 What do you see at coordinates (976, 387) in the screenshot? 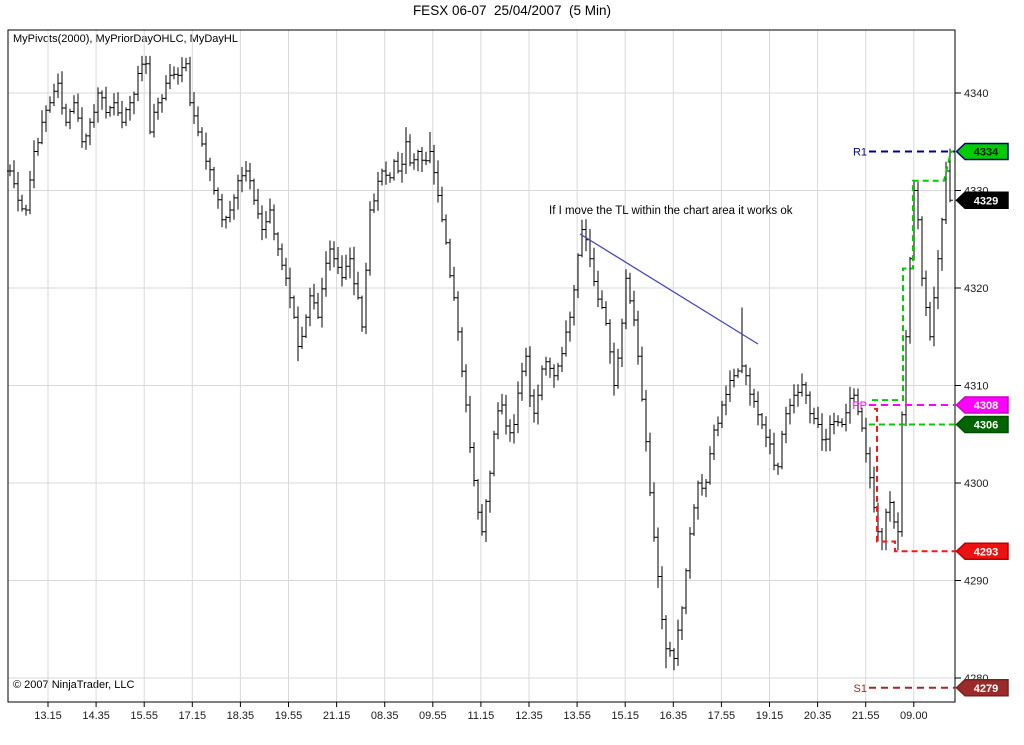
I see `price-tick-label: 4310` at bounding box center [976, 387].